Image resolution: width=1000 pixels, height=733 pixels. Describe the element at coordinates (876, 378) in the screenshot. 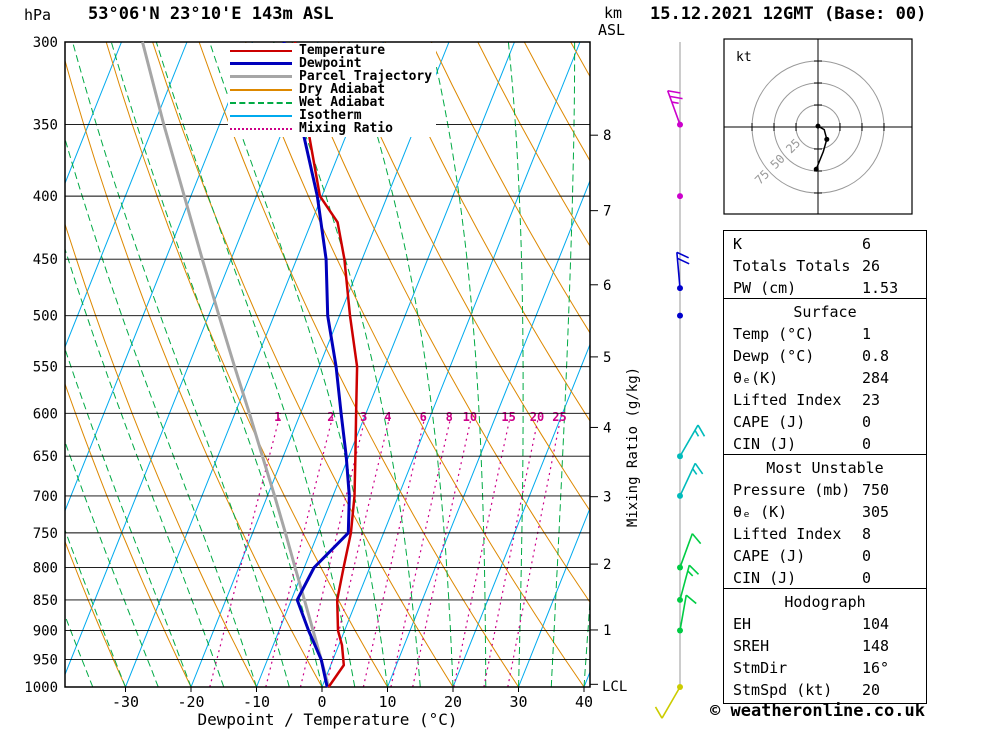

I see `stat-value: 284` at that location.